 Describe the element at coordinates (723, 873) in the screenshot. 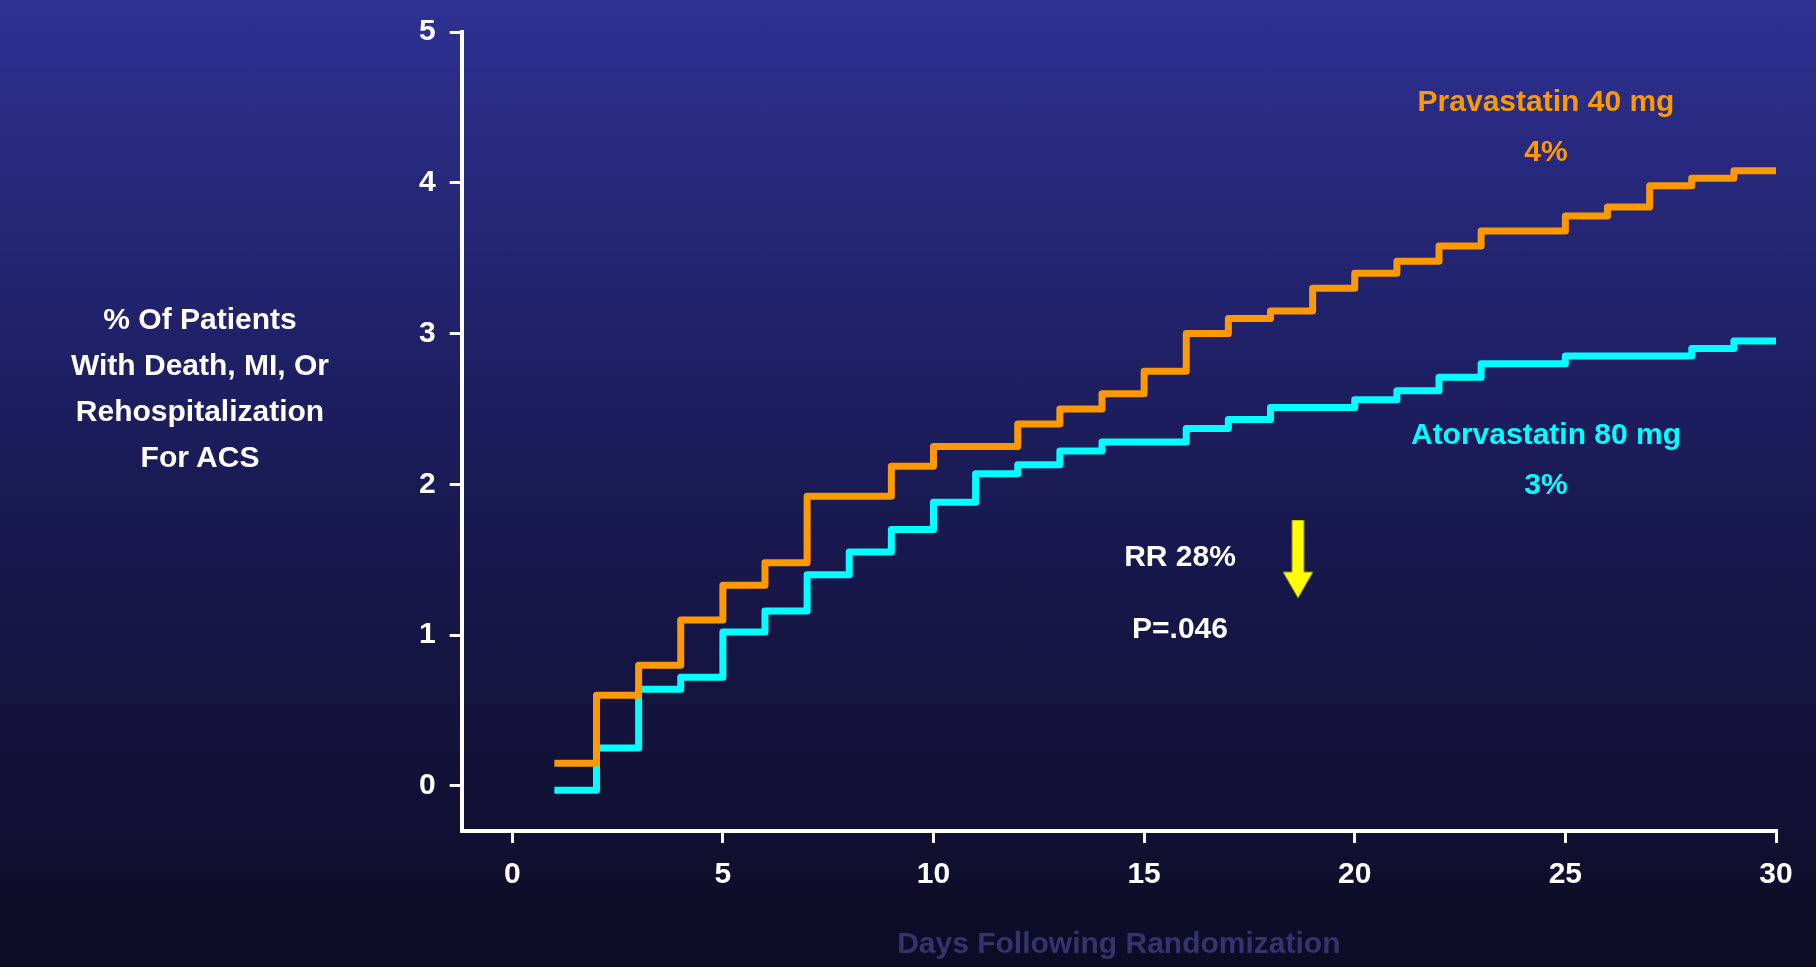

I see `x-tick-label: 5` at that location.